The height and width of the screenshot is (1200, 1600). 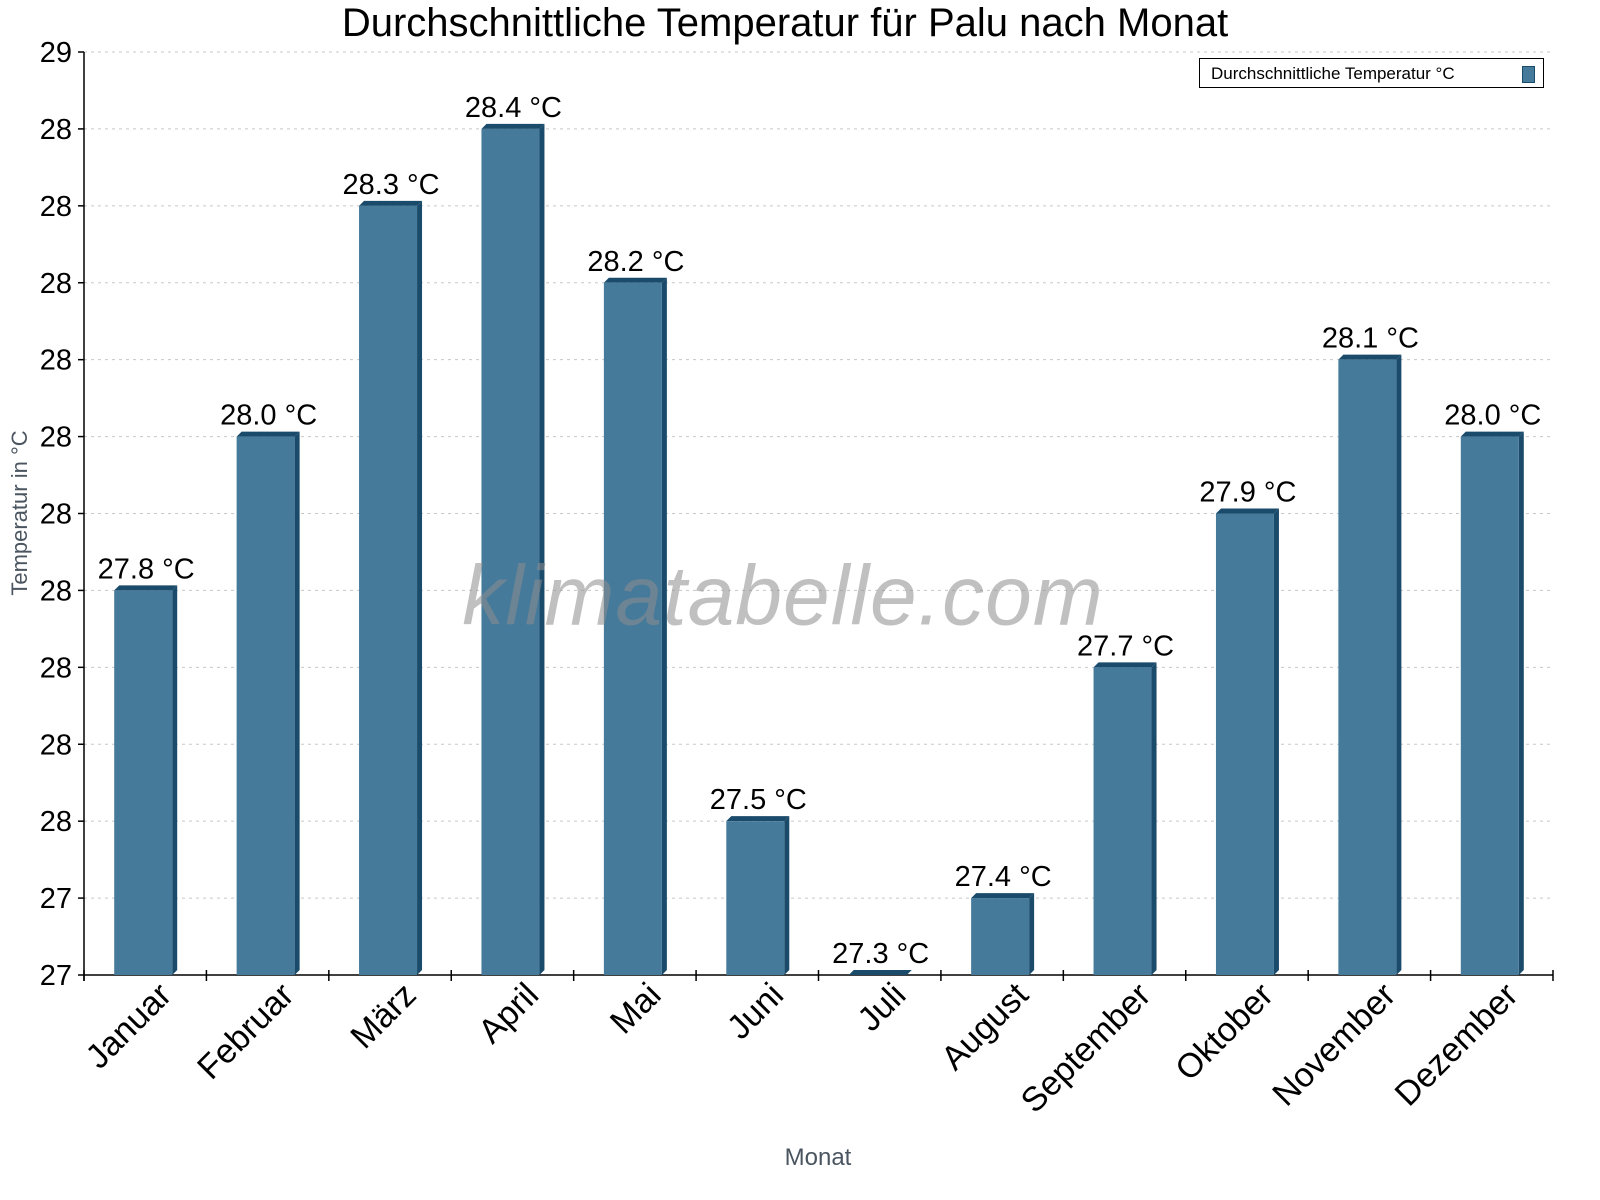 I want to click on legend-label: Durchschnittliche Temperatur °C, so click(x=1333, y=73).